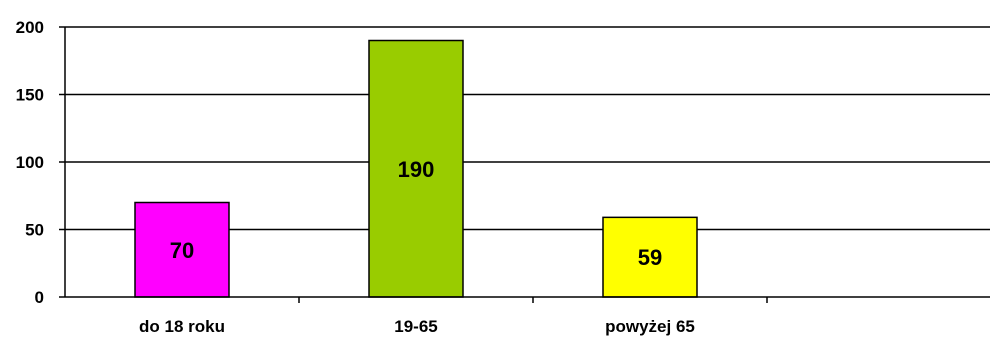 This screenshot has height=340, width=990. I want to click on x-category-label: powyżej 65, so click(650, 326).